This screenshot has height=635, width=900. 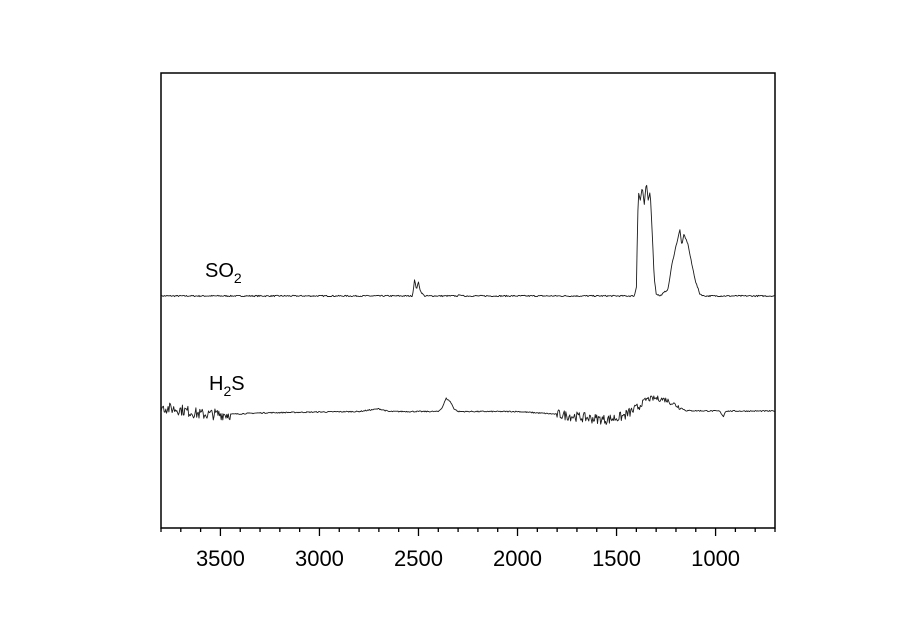 I want to click on series-label-h2s: H2S, so click(x=227, y=386).